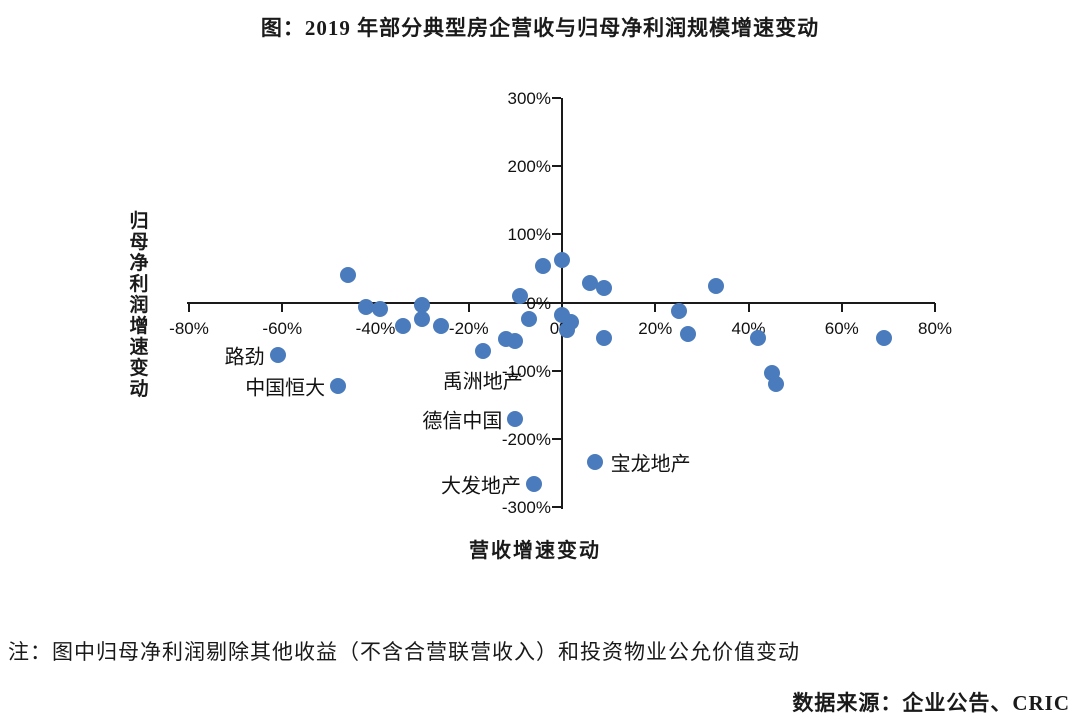 This screenshot has height=723, width=1080. Describe the element at coordinates (139, 221) in the screenshot. I see `y-axis-title-char: 归` at that location.